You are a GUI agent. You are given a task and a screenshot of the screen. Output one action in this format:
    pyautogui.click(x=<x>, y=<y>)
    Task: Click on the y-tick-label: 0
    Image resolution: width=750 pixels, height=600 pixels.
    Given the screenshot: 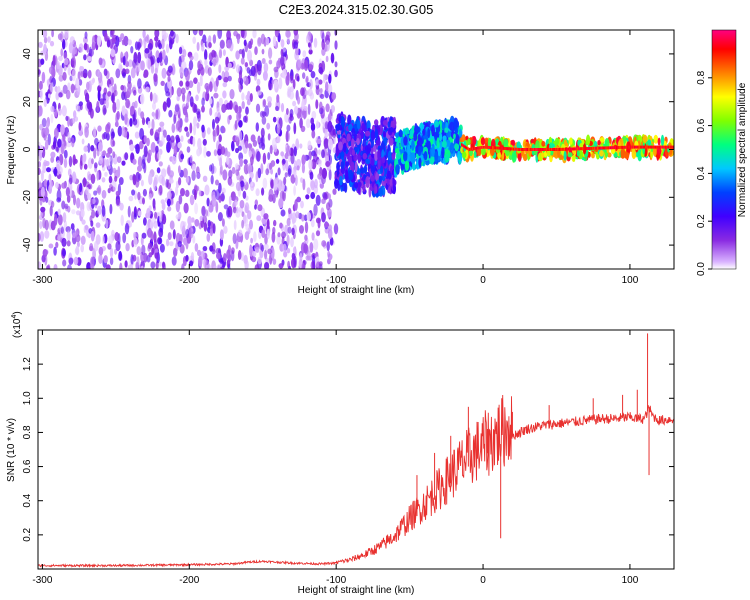 What is the action you would take?
    pyautogui.click(x=27, y=149)
    